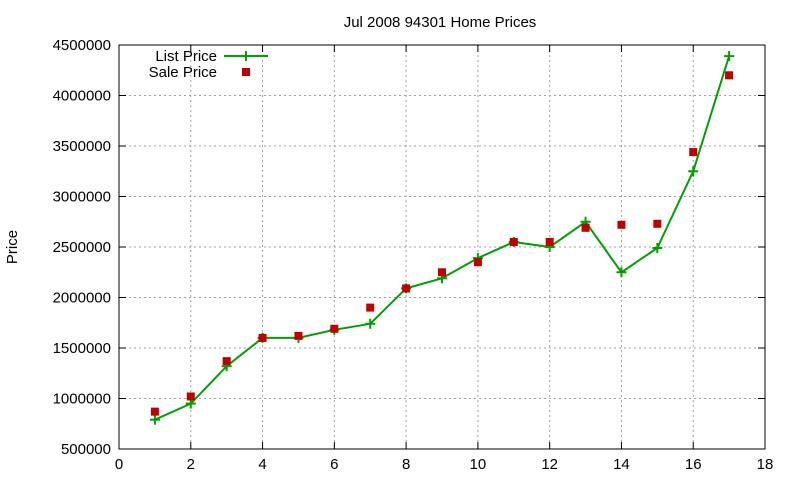 The image size is (800, 480). What do you see at coordinates (119, 464) in the screenshot?
I see `x-tick-label: 0` at bounding box center [119, 464].